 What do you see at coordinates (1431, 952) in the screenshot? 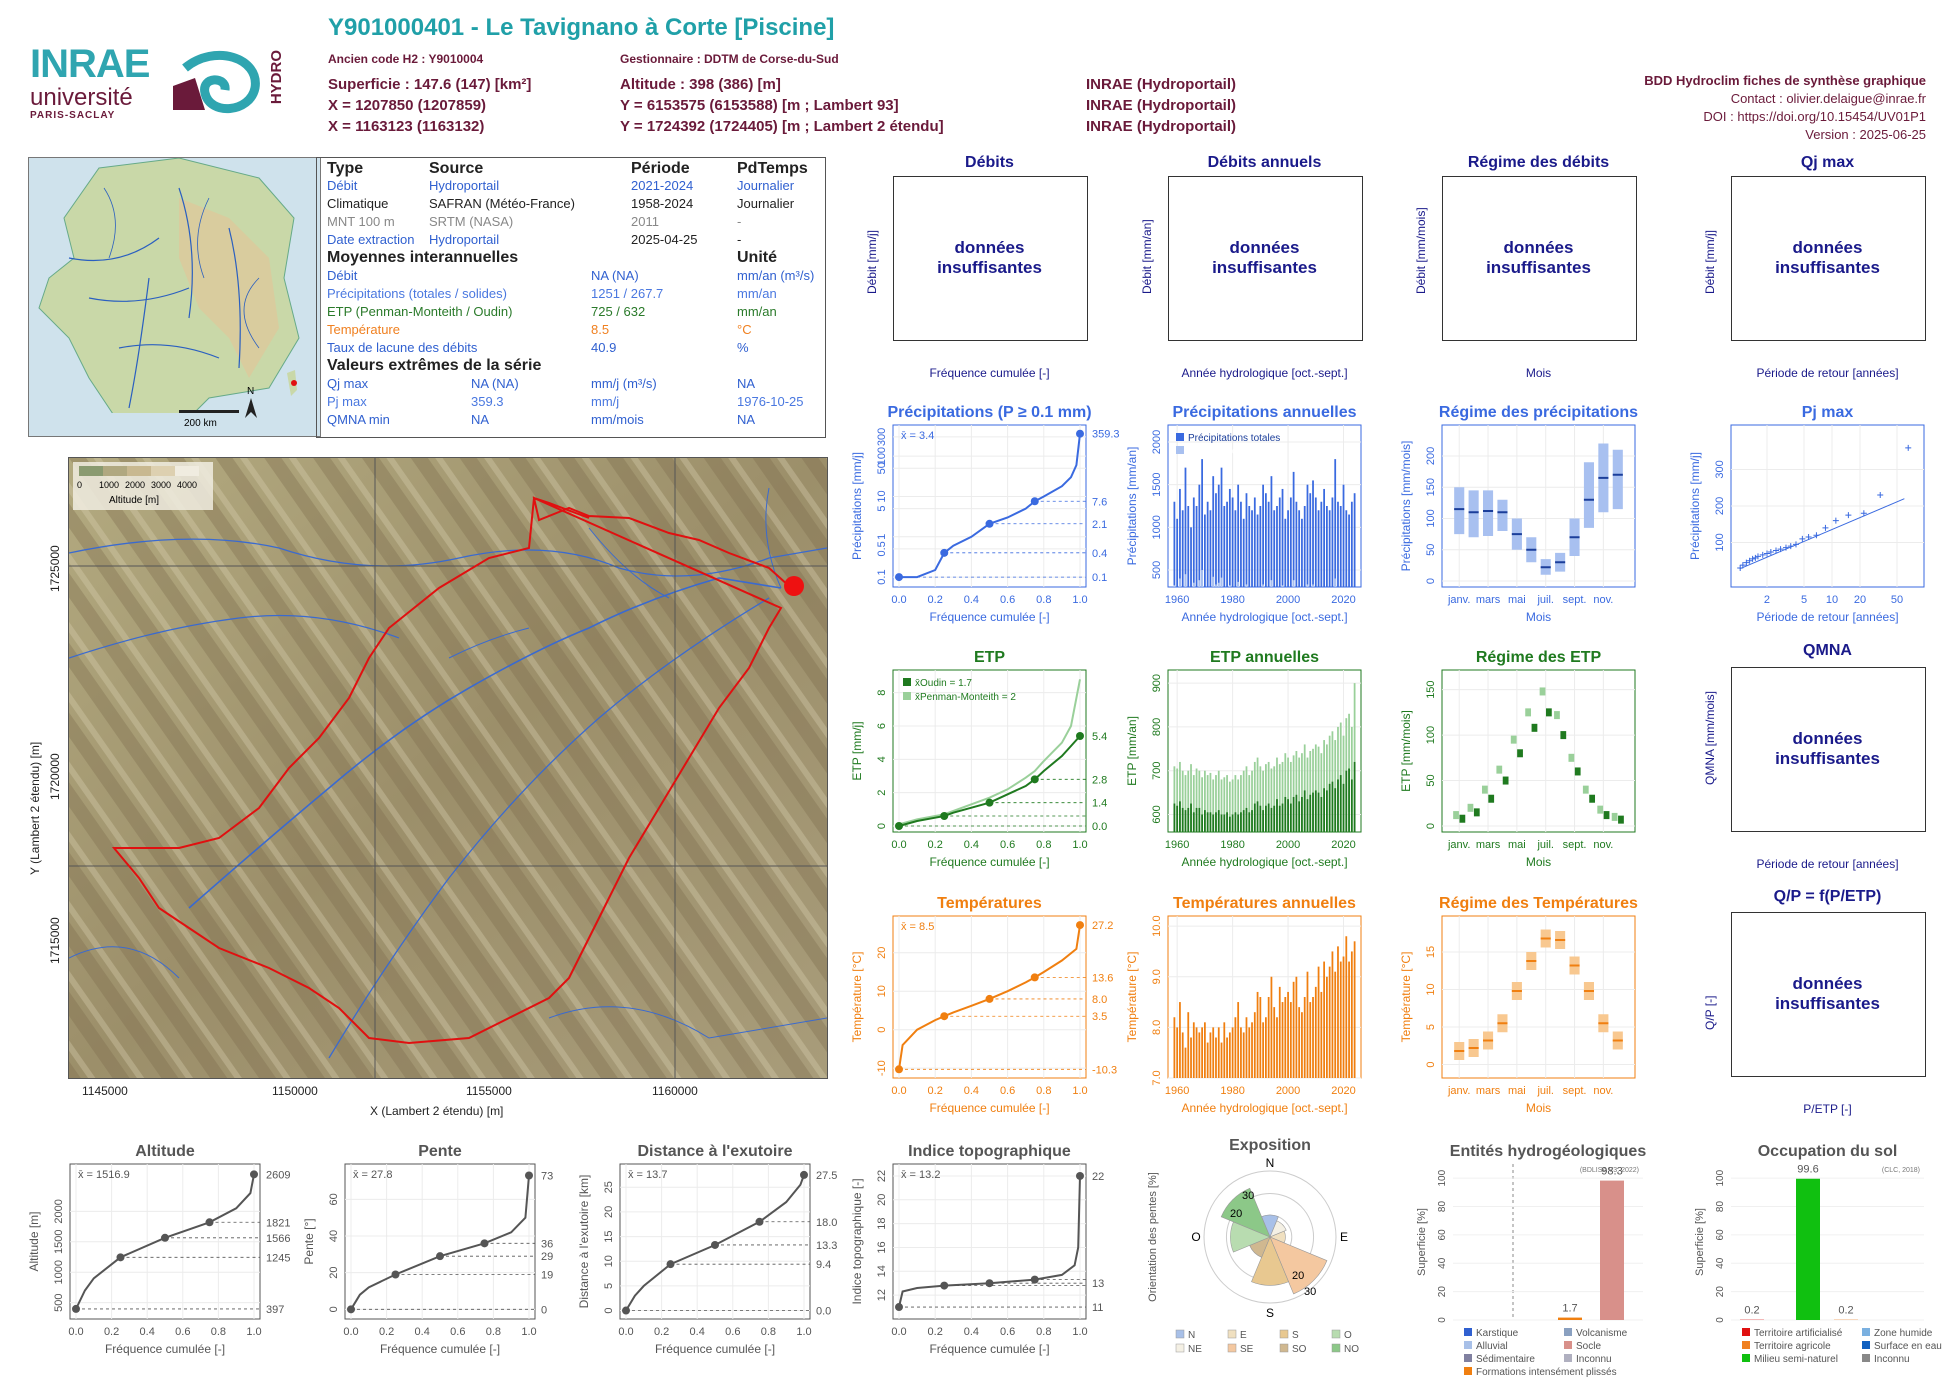
I see `temp_regime-ytick-3: 15` at bounding box center [1431, 952].